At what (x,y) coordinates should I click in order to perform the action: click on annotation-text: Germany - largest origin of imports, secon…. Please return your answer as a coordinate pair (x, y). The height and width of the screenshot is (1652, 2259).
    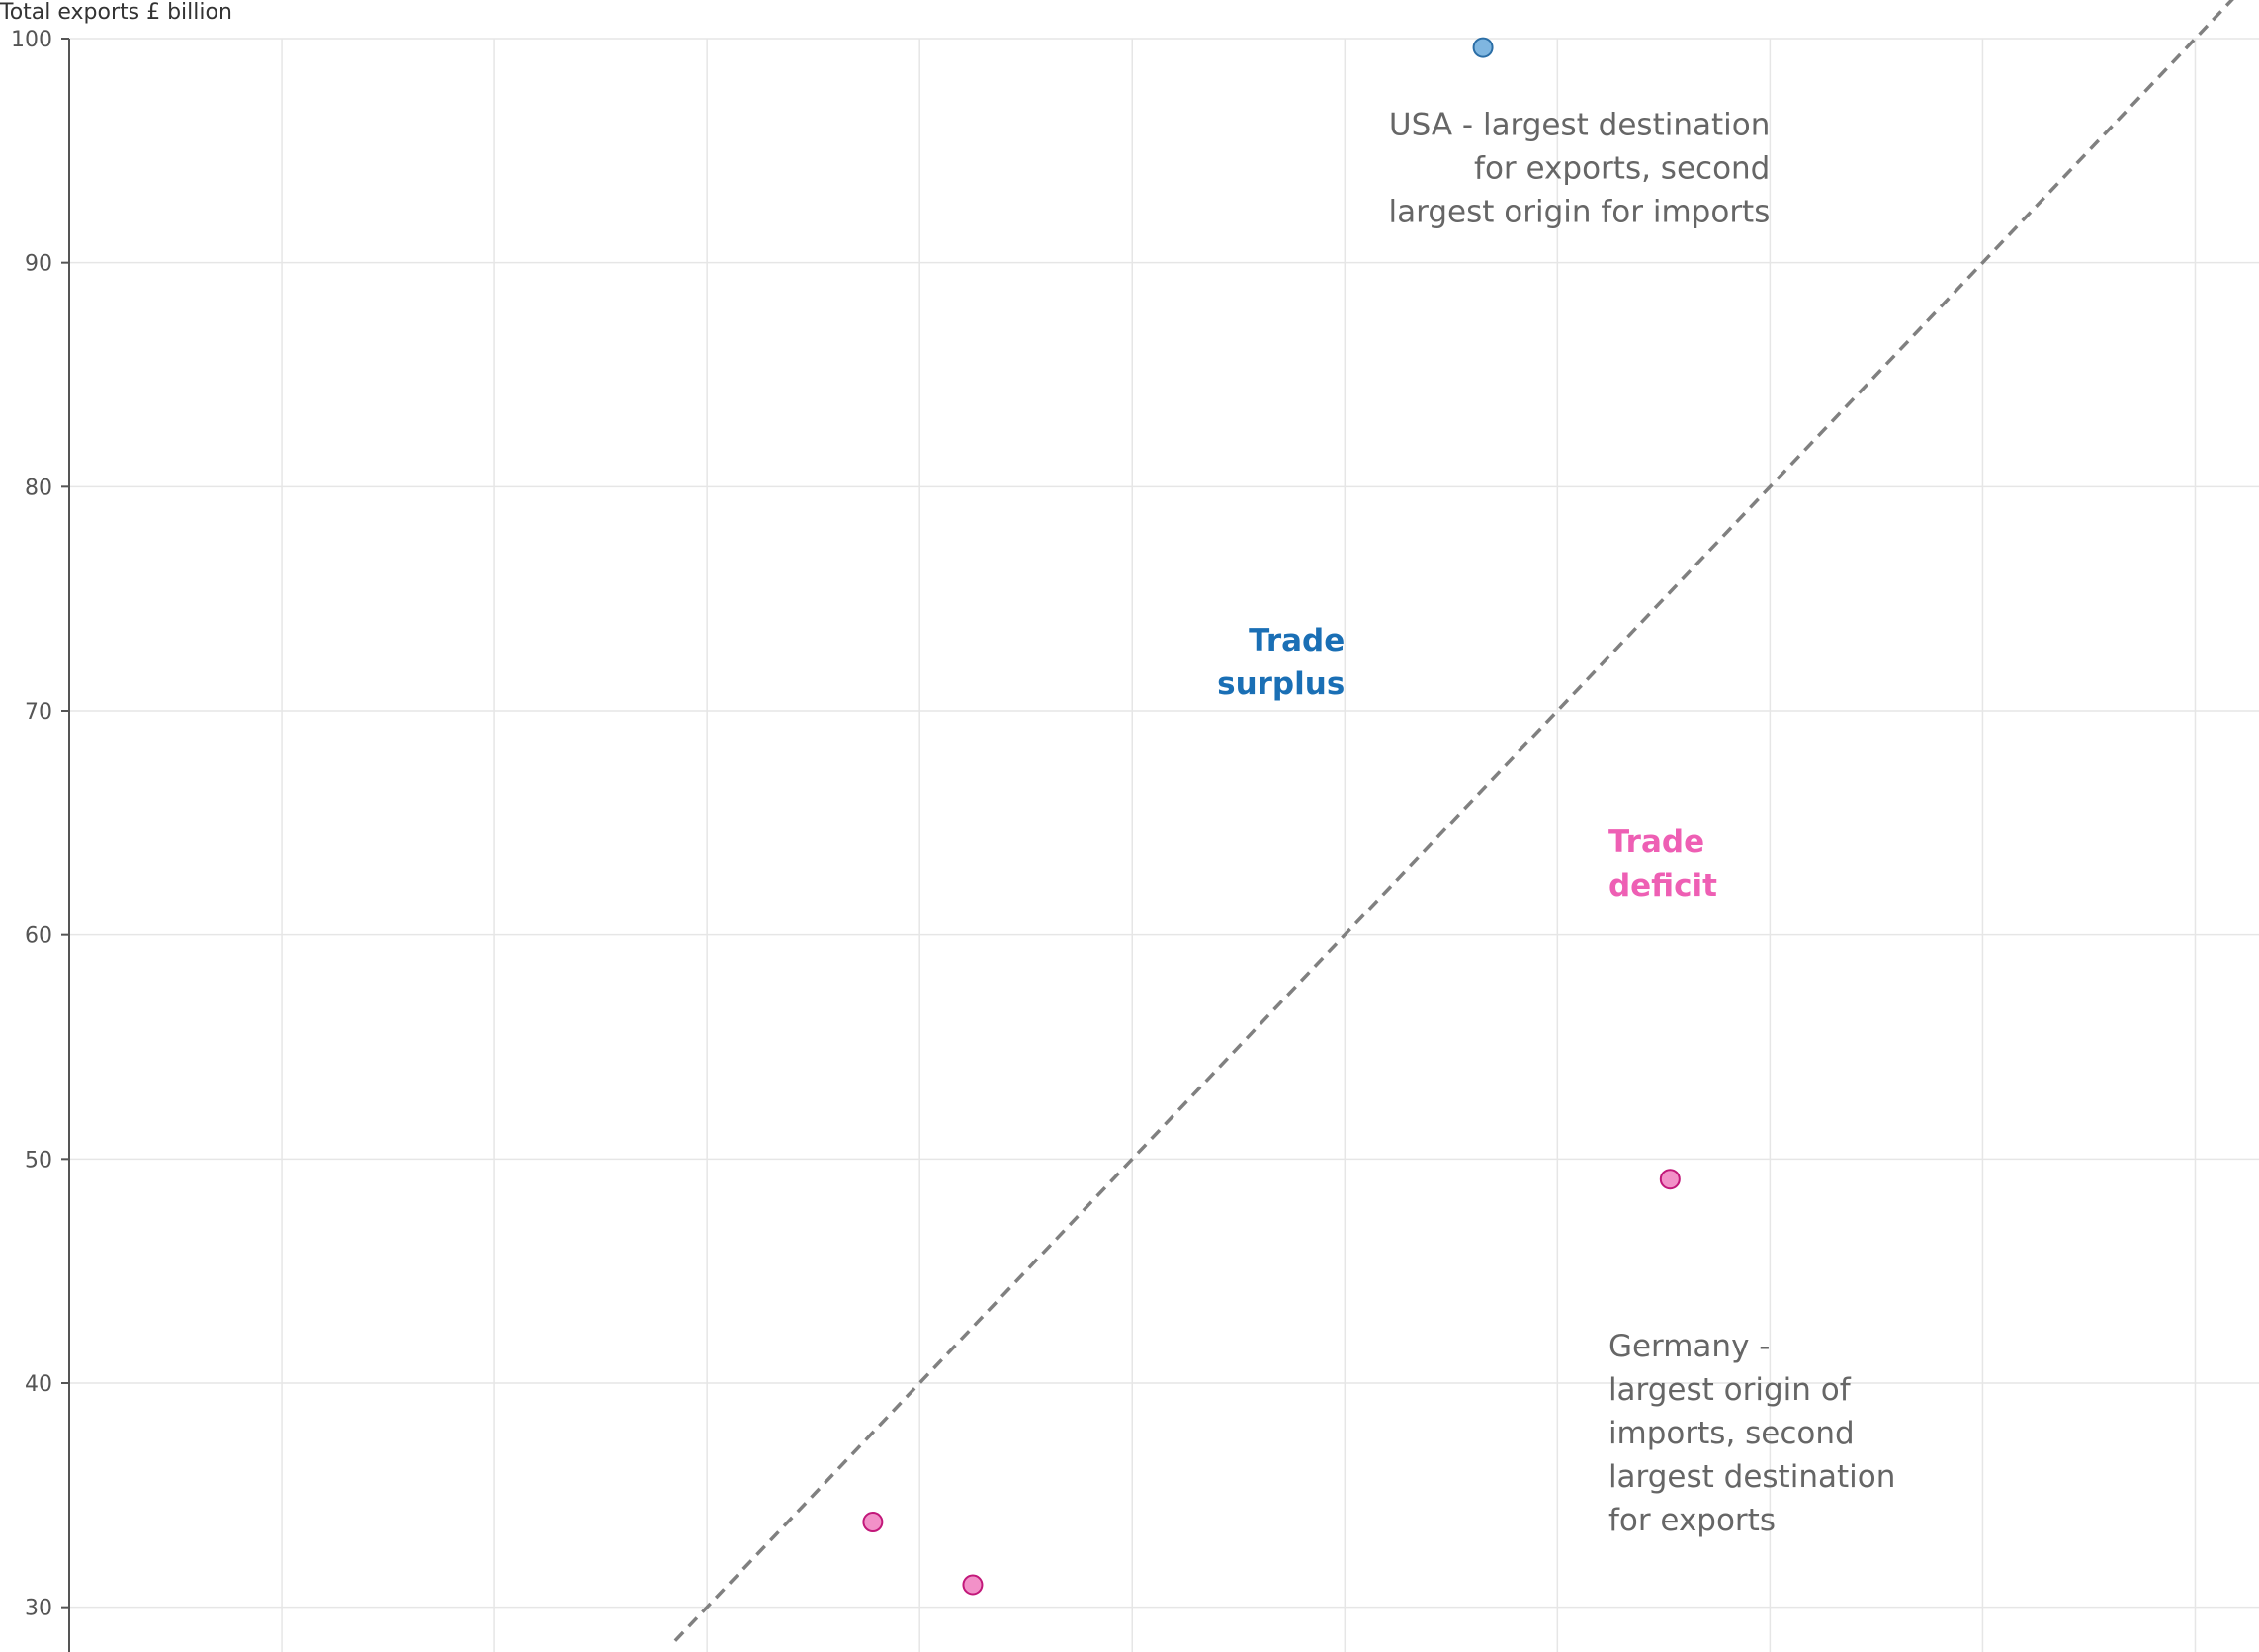
    Looking at the image, I should click on (1751, 1434).